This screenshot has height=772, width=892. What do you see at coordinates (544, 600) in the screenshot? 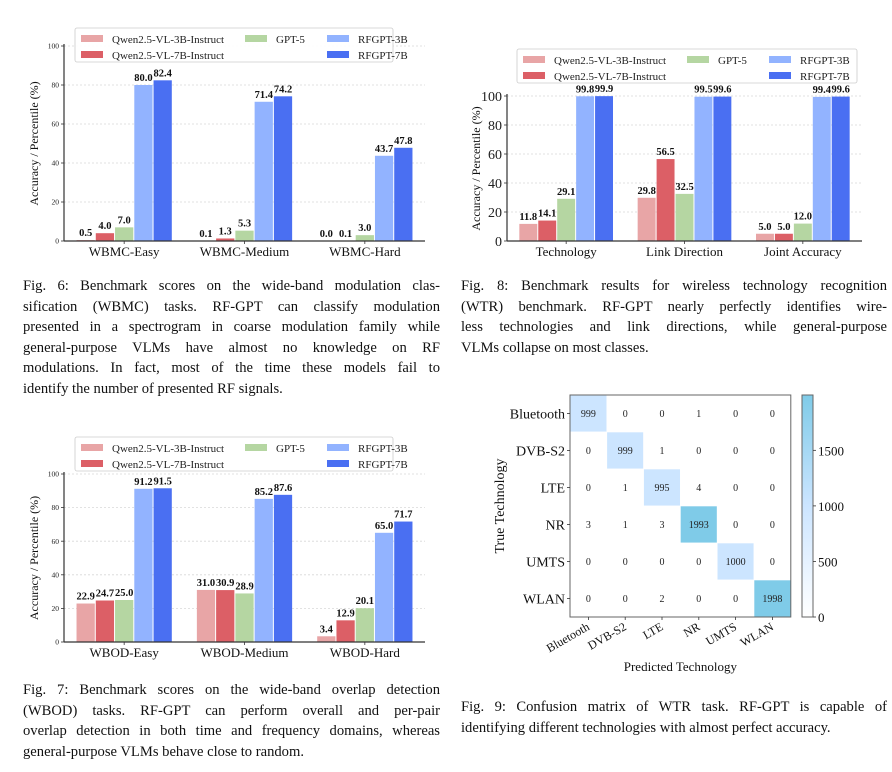
I see `y-category-label: WLAN` at bounding box center [544, 600].